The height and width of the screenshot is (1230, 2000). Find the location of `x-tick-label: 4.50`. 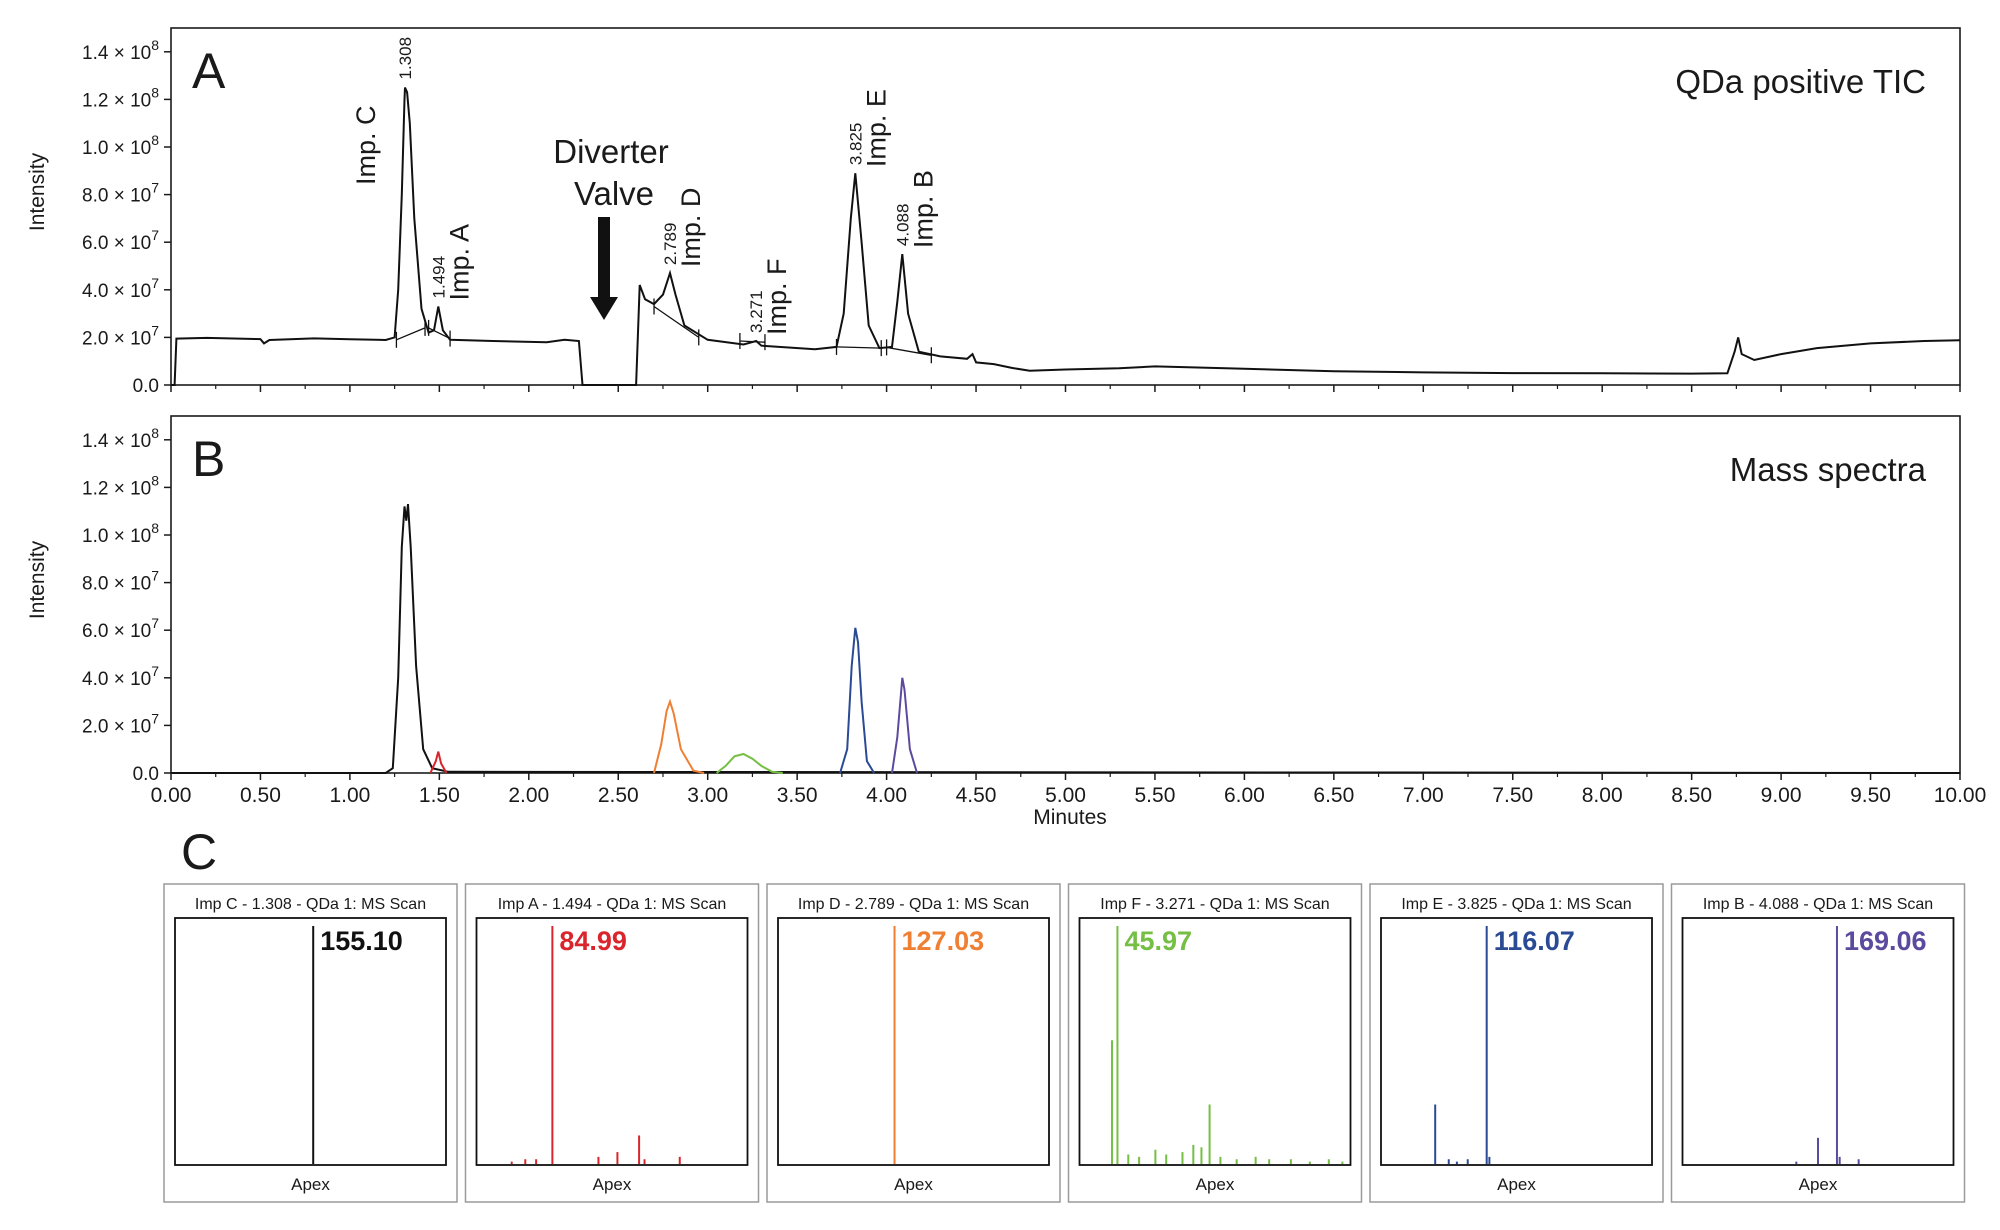

x-tick-label: 4.50 is located at coordinates (976, 795).